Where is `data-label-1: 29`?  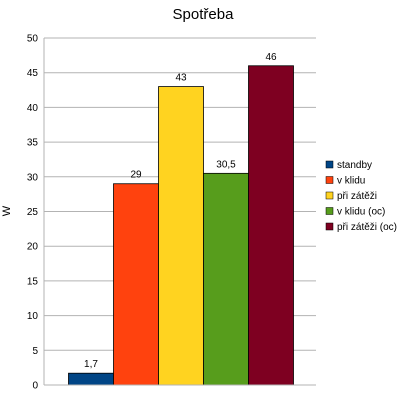
data-label-1: 29 is located at coordinates (136, 175).